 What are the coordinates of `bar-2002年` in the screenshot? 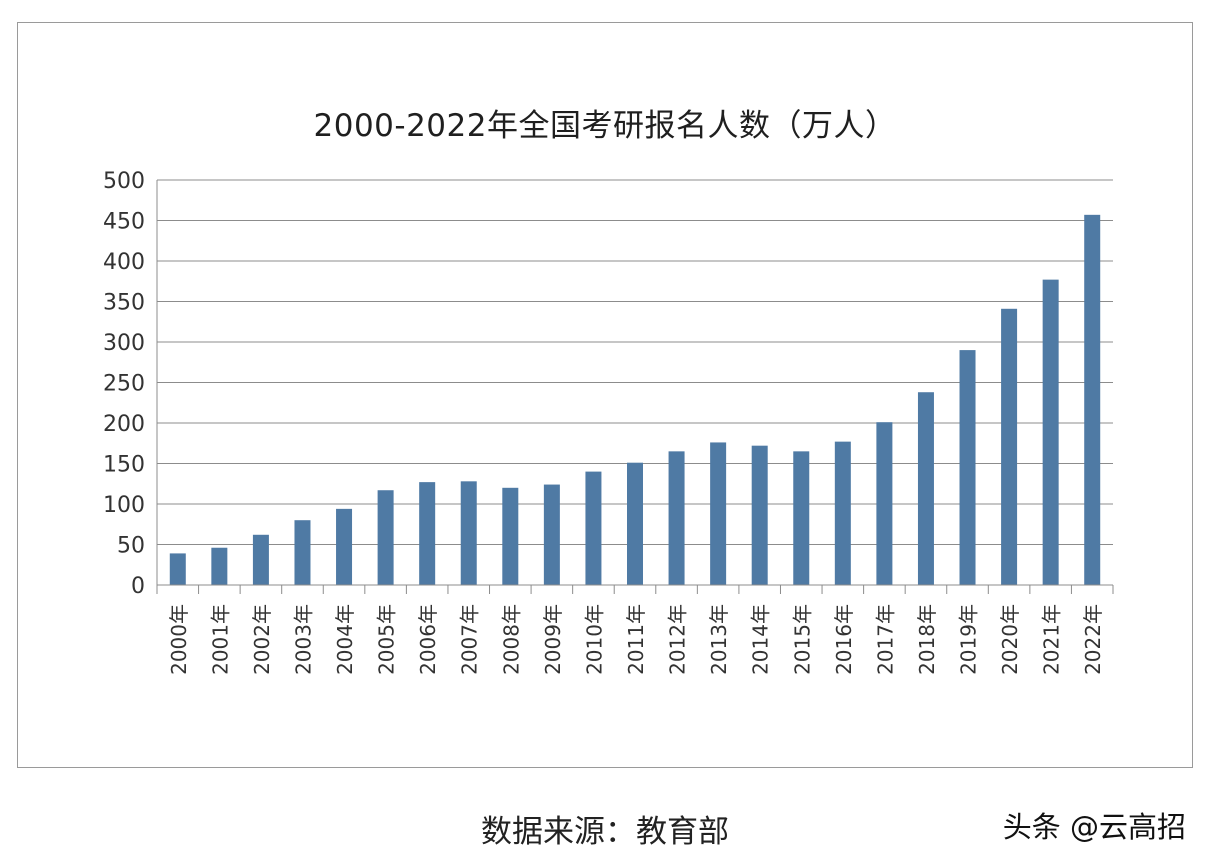 It's located at (260, 559).